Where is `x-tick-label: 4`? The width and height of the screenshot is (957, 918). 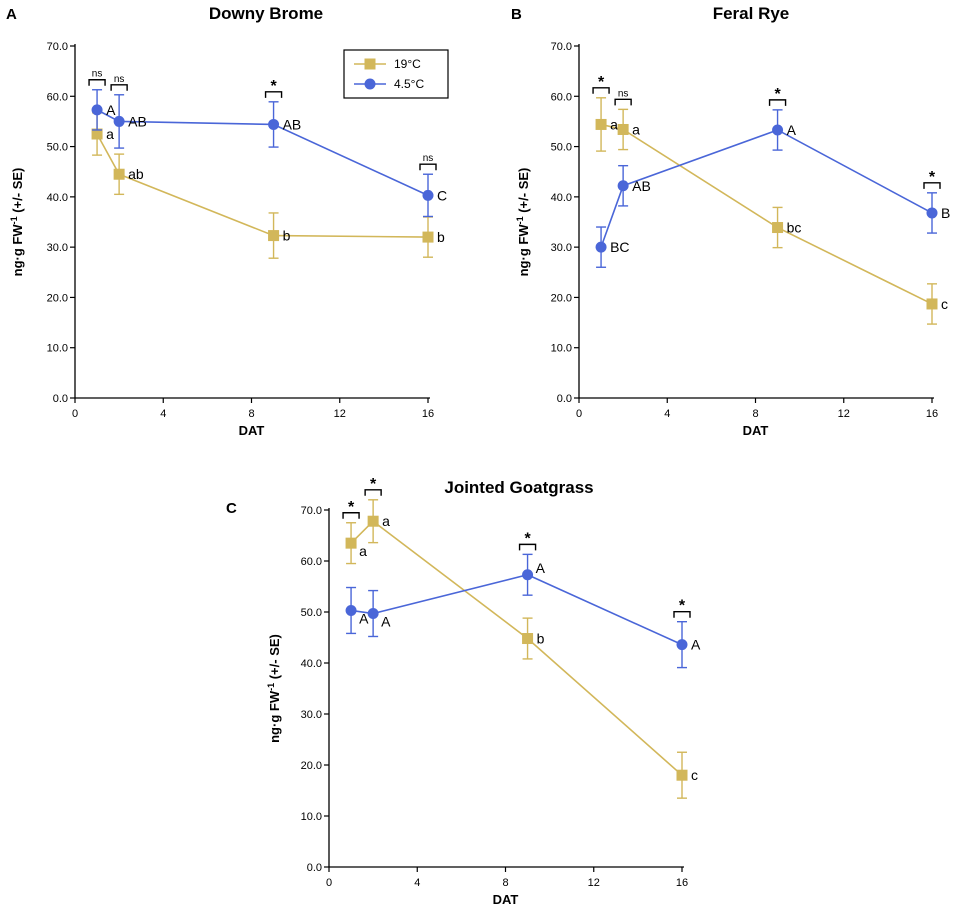 x-tick-label: 4 is located at coordinates (163, 414).